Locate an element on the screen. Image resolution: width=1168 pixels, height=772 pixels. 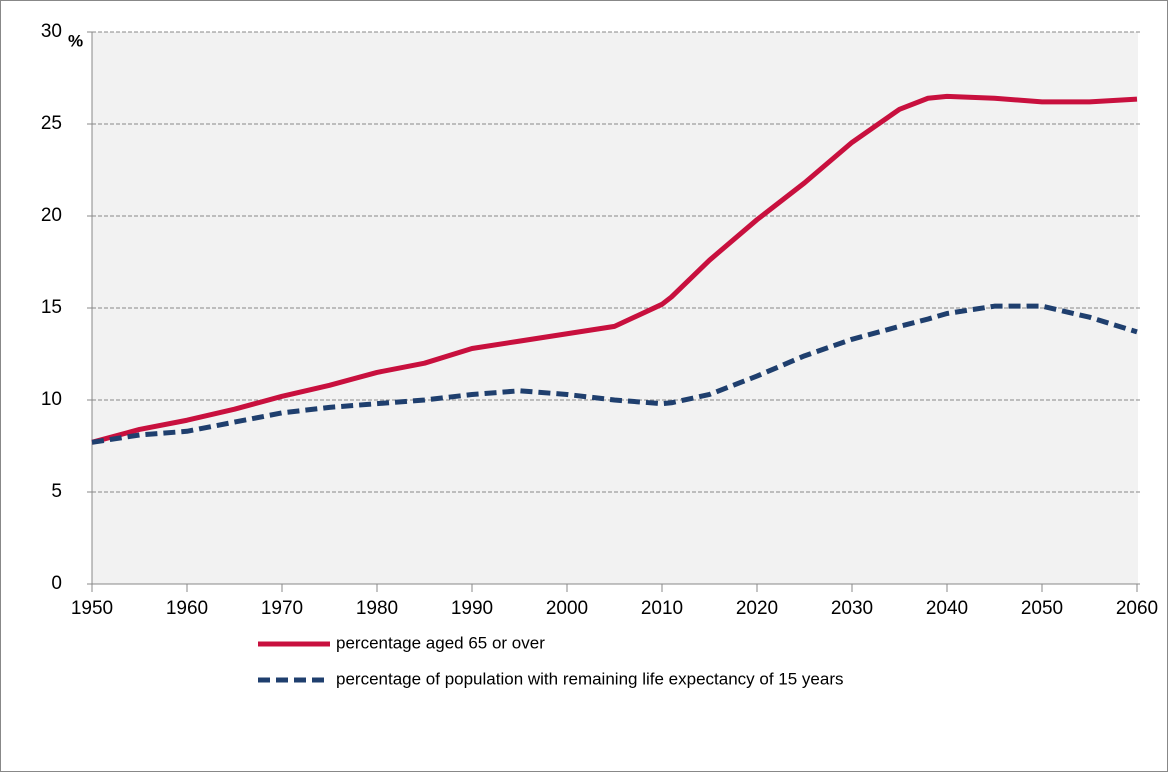
y-tick-label: 15 is located at coordinates (51, 307).